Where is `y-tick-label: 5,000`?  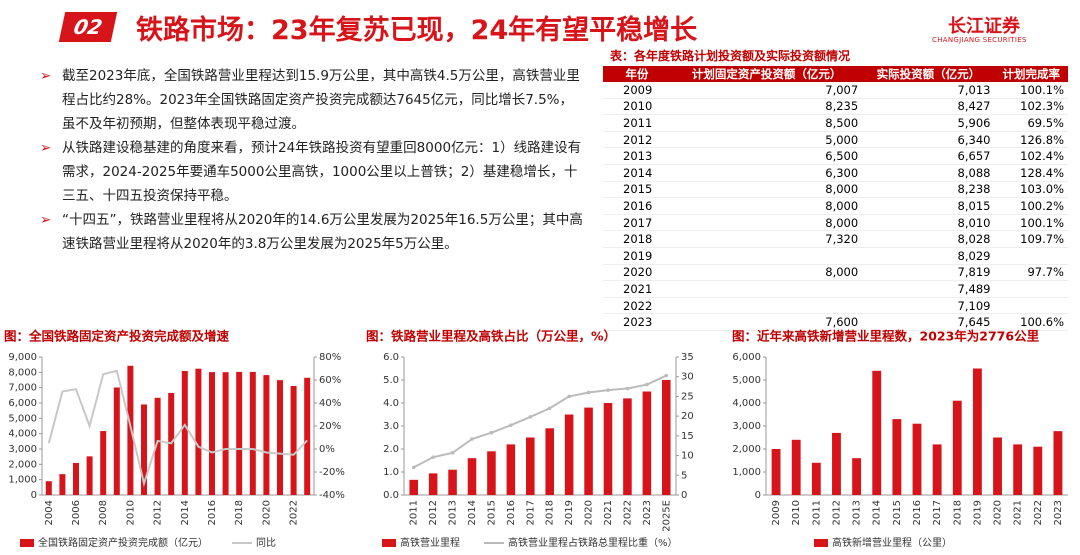 y-tick-label: 5,000 is located at coordinates (746, 380).